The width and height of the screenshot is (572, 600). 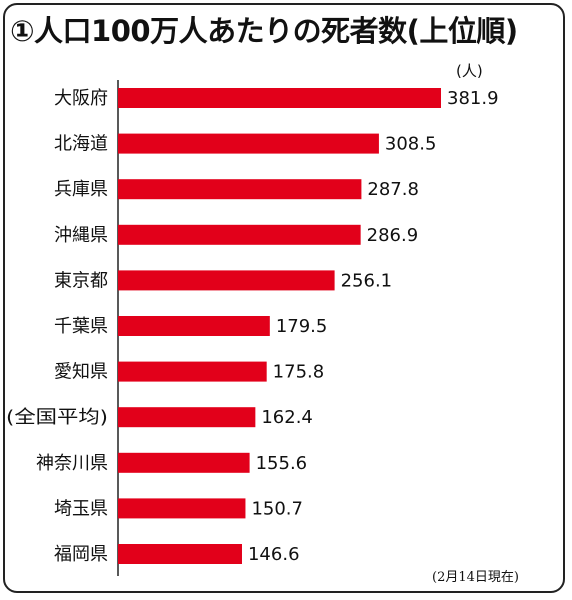 What do you see at coordinates (81, 326) in the screenshot?
I see `category-label: 千葉県` at bounding box center [81, 326].